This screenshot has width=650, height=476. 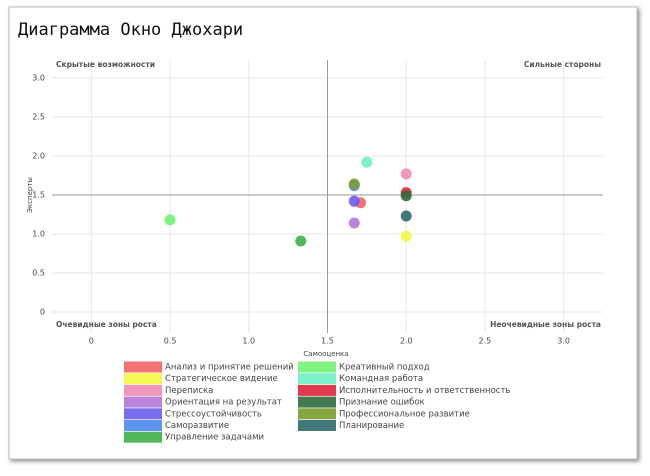 I want to click on chart-title: Диаграмма Окно Джохари, so click(x=130, y=30).